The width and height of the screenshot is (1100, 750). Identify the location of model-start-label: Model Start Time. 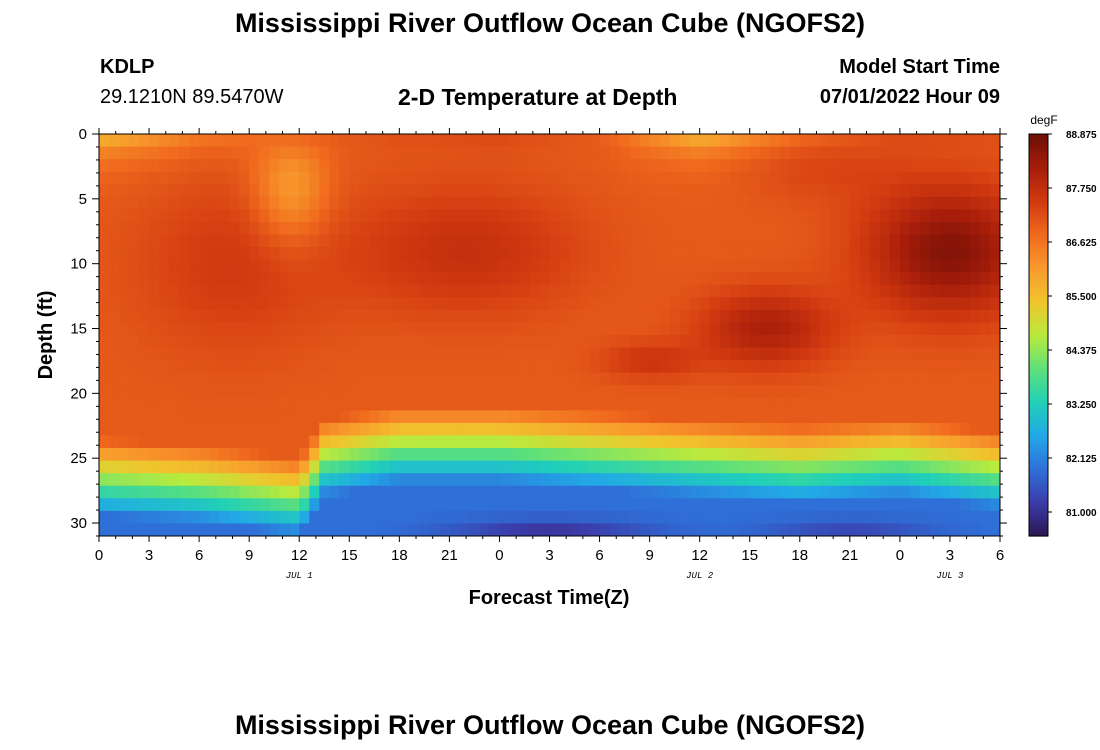
(919, 67).